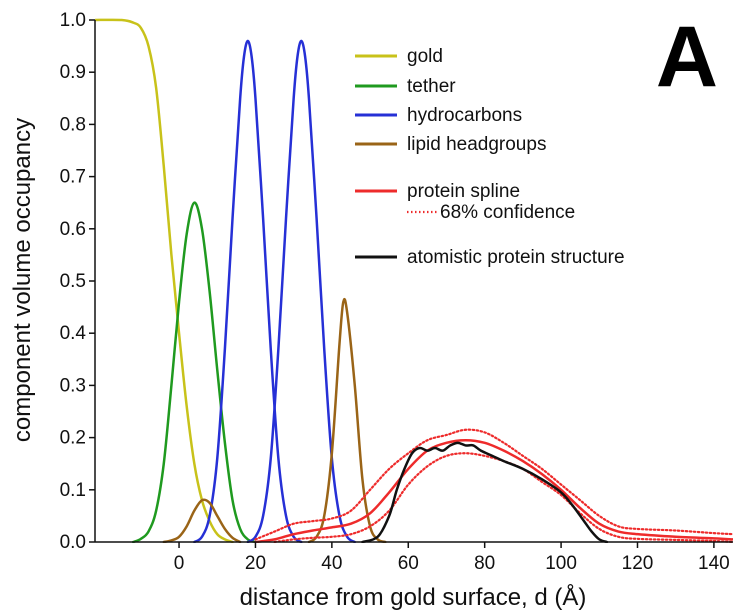 This screenshot has width=733, height=614. I want to click on series-tether-line, so click(194, 372).